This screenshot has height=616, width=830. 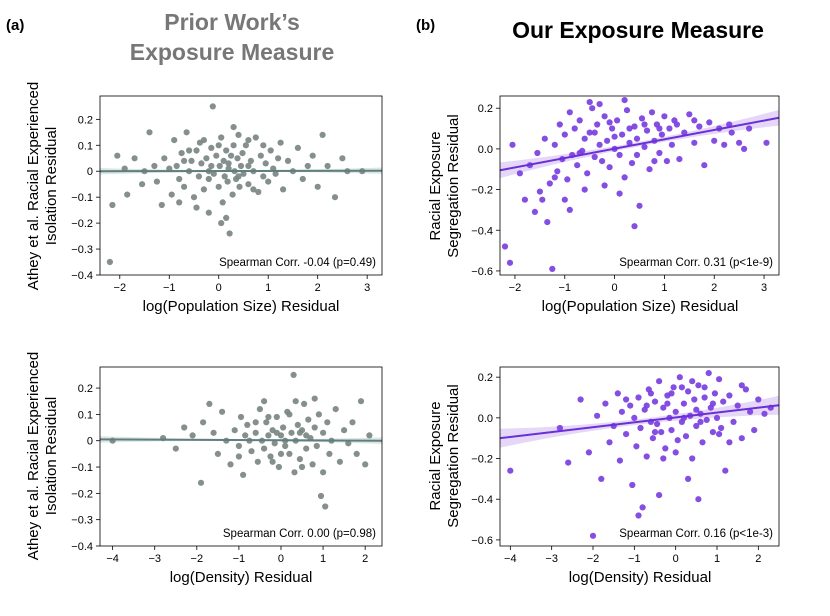 What do you see at coordinates (85, 415) in the screenshot?
I see `y-tick-label: 0.1` at bounding box center [85, 415].